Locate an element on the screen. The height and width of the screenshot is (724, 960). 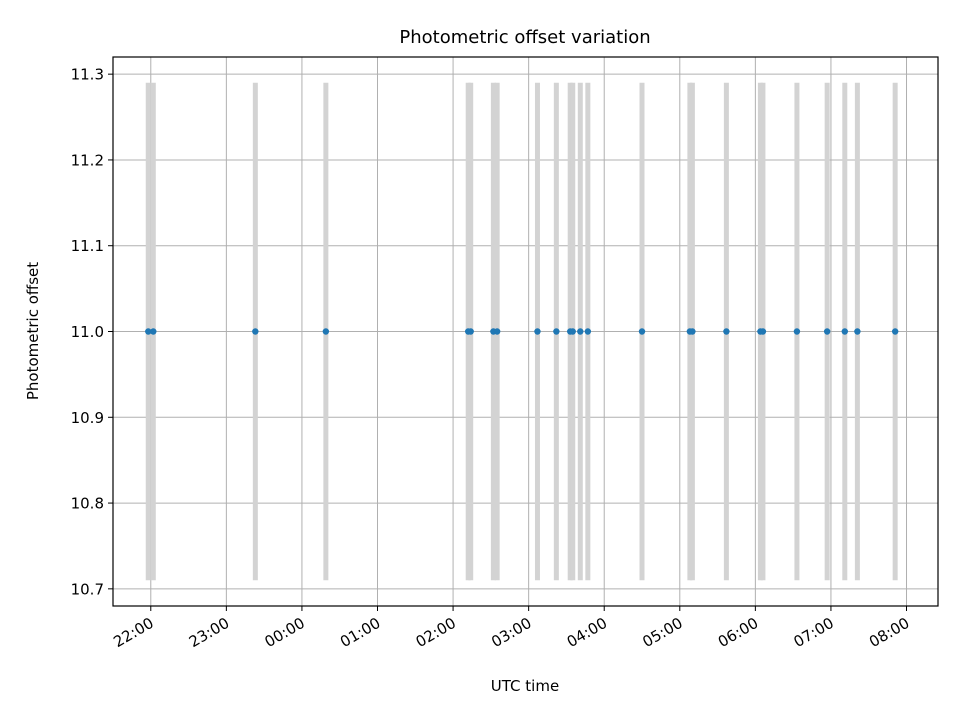
y-tick-label: 10.8 is located at coordinates (87, 504).